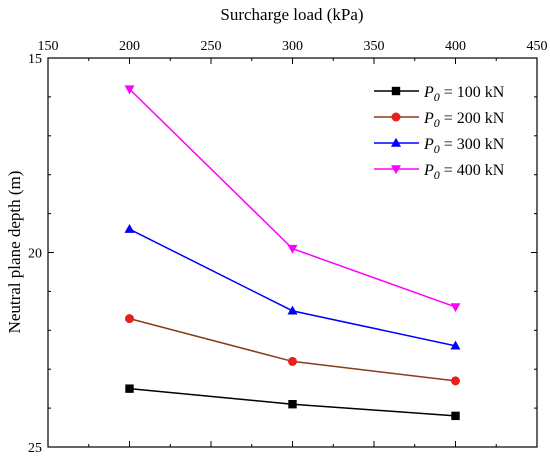 The height and width of the screenshot is (457, 550). What do you see at coordinates (464, 172) in the screenshot?
I see `legend-label: P0 = 400 kN` at bounding box center [464, 172].